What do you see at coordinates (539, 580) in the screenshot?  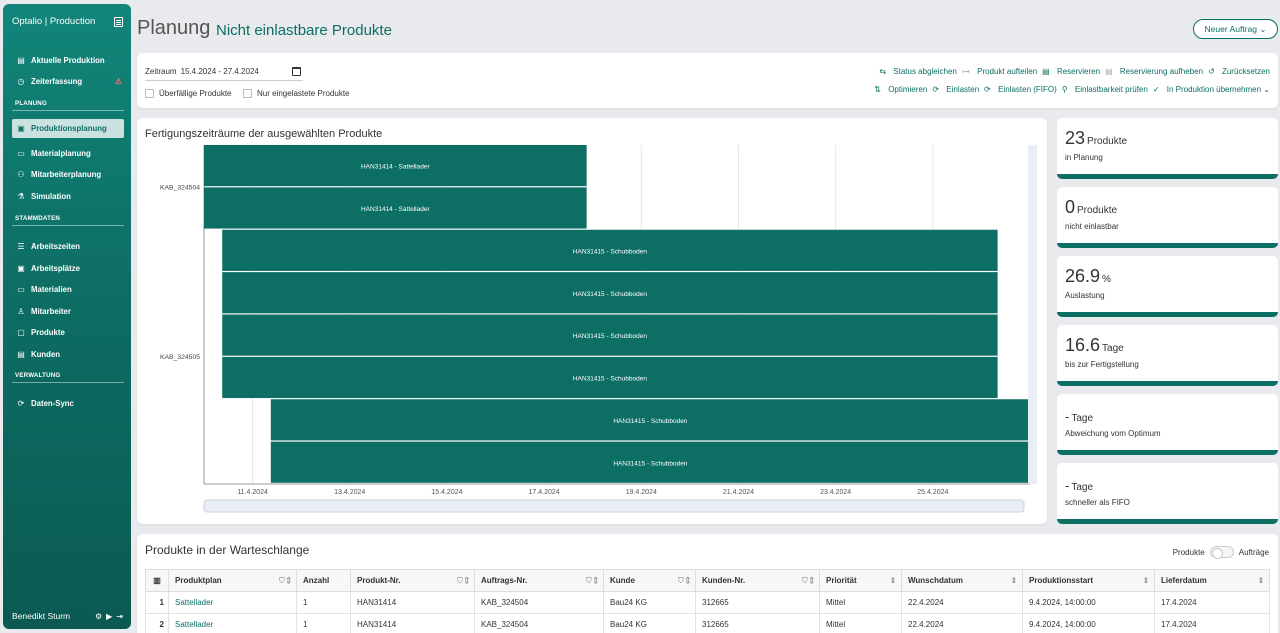 I see `column-header: Auftrags-Nr. ⛉ ⇕` at bounding box center [539, 580].